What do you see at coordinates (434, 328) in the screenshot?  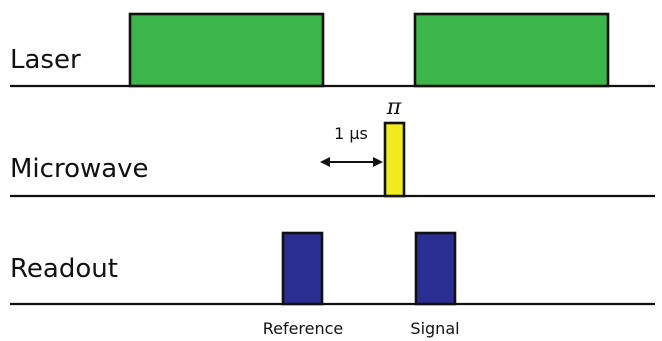 I see `signal-label: Signal` at bounding box center [434, 328].